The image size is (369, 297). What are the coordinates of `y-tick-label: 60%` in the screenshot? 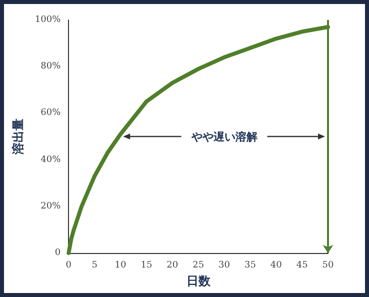 It's located at (51, 113).